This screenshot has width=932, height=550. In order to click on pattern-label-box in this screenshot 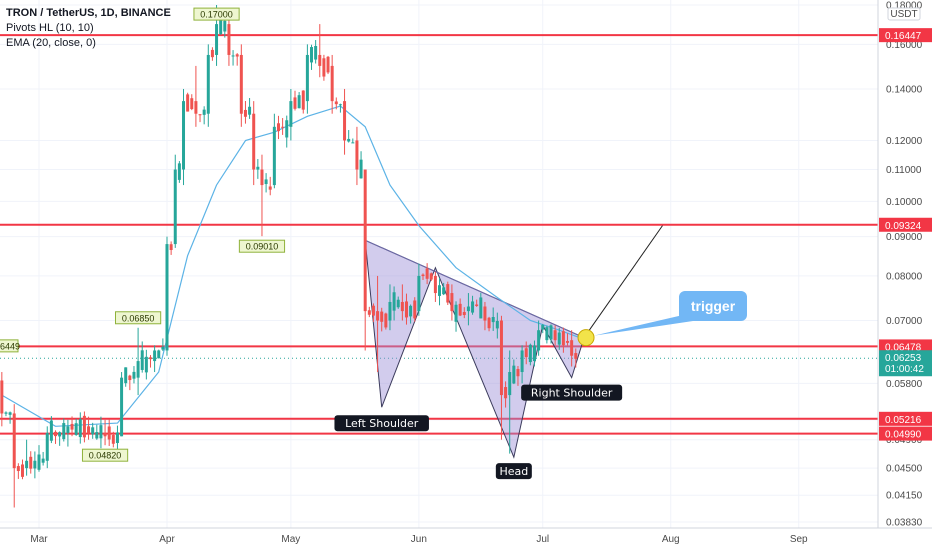, I will do `click(381, 423)`.